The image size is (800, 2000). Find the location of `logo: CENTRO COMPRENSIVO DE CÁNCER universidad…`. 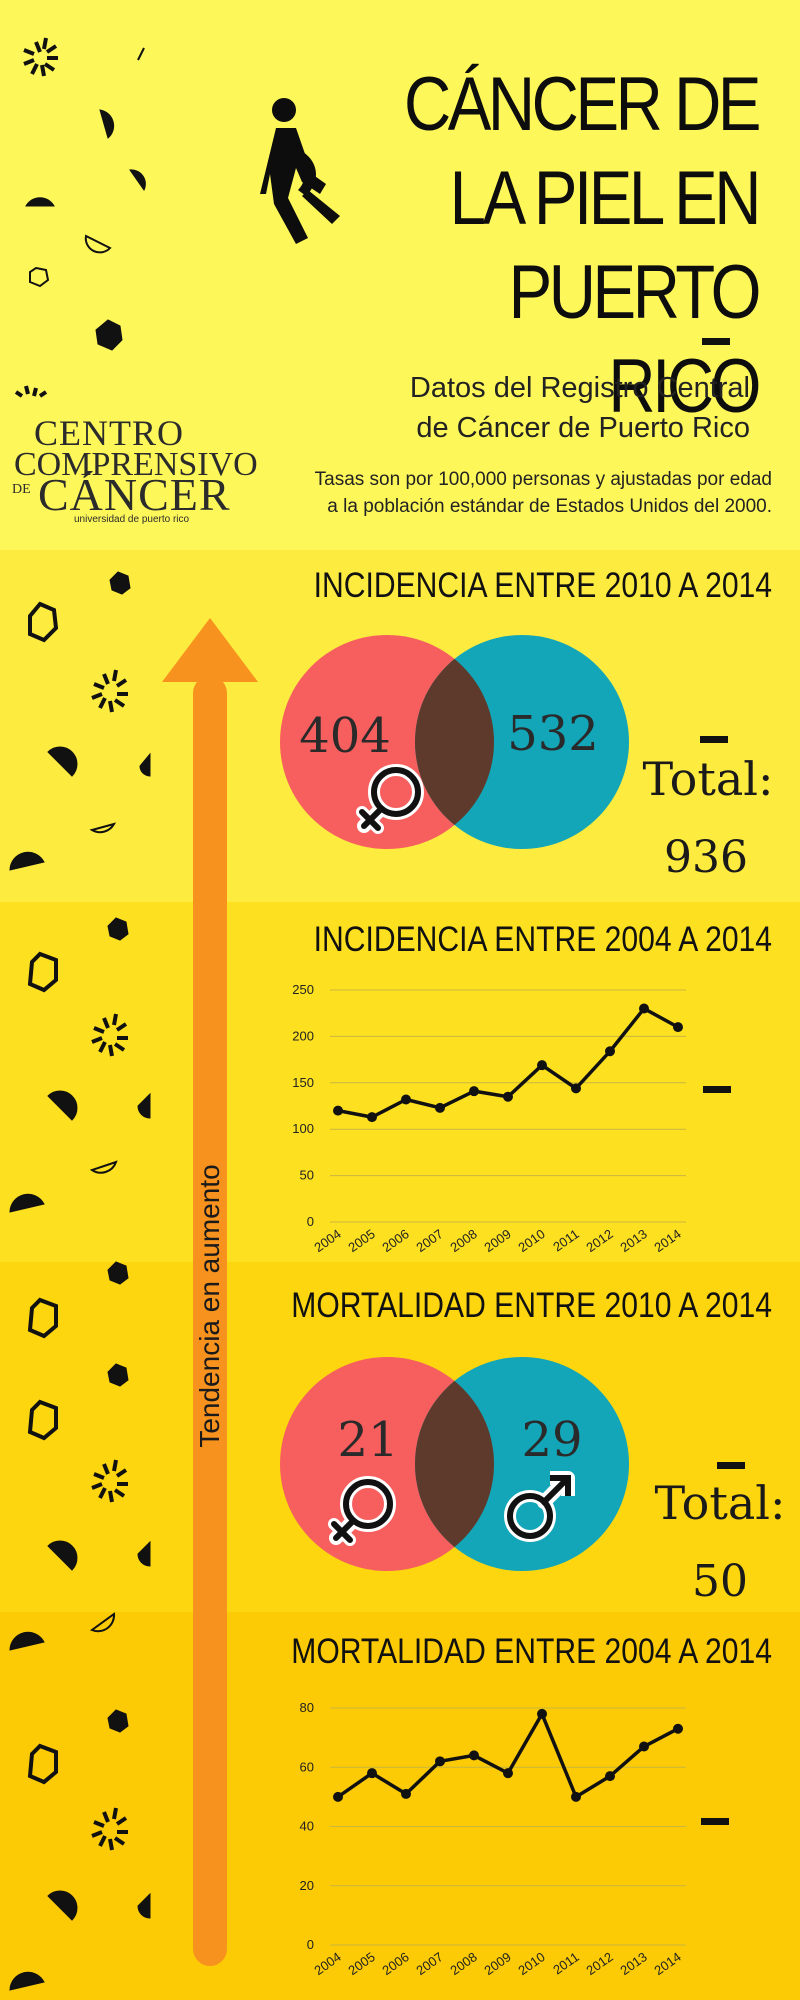

logo: CENTRO COMPRENSIVO DE CÁNCER universidad… is located at coordinates (135, 471).